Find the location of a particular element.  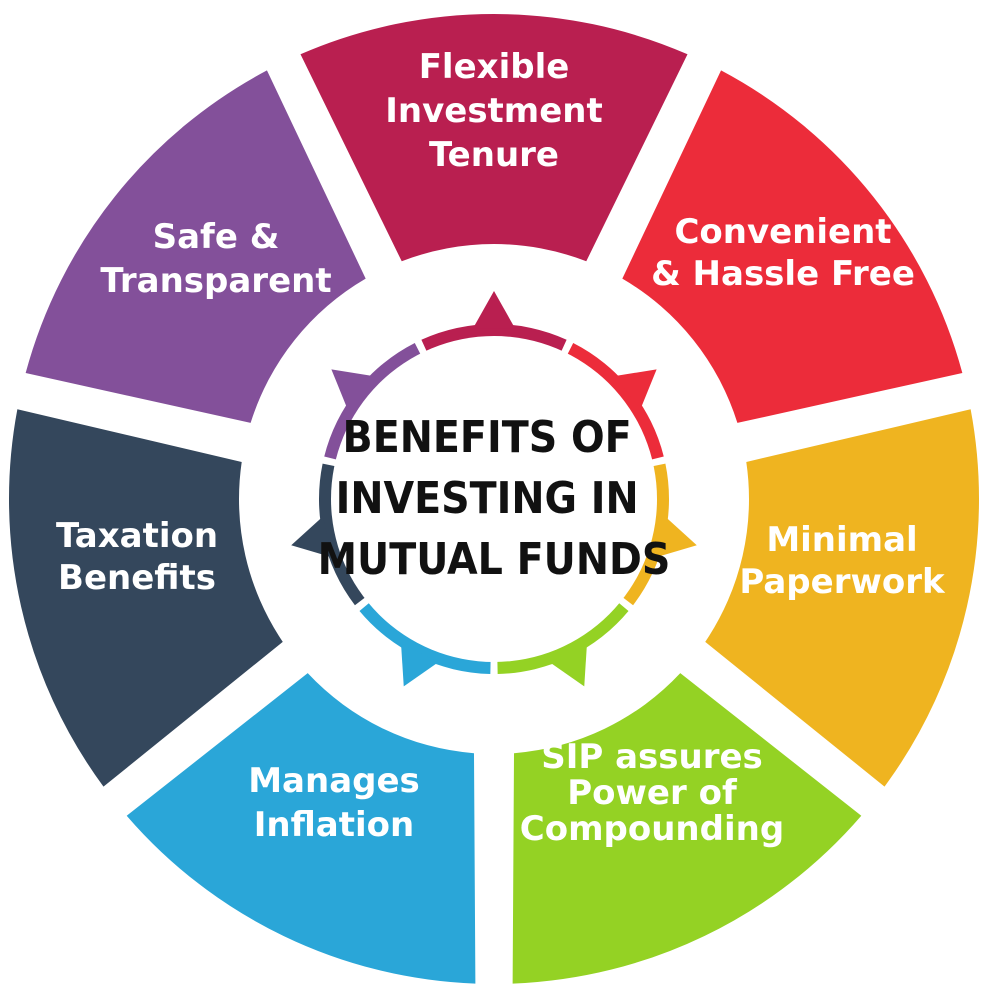

label-minimal-paperwork-line-1: Minimal is located at coordinates (841, 540).